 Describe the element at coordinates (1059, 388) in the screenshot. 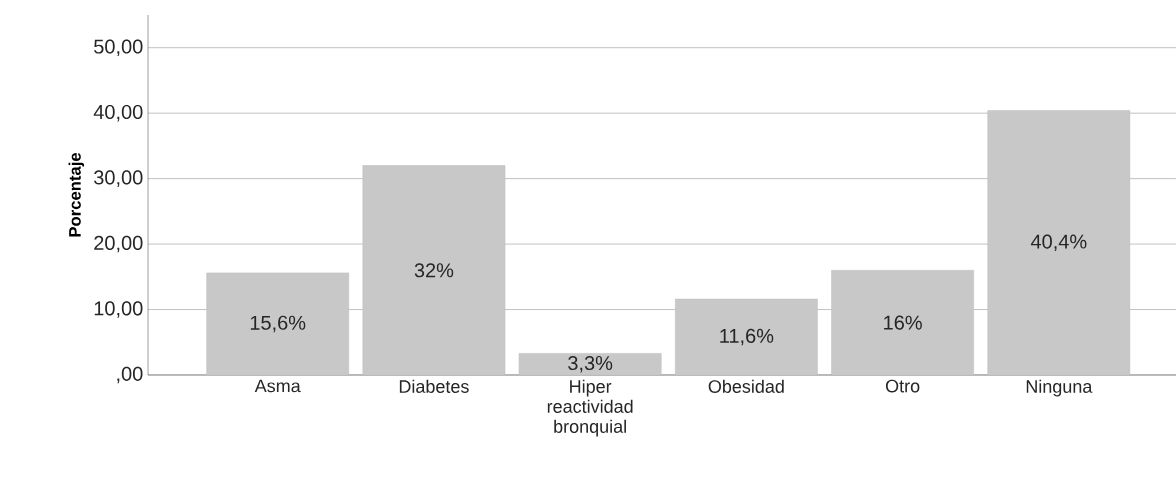

I see `x-tick-label: Ninguna` at that location.